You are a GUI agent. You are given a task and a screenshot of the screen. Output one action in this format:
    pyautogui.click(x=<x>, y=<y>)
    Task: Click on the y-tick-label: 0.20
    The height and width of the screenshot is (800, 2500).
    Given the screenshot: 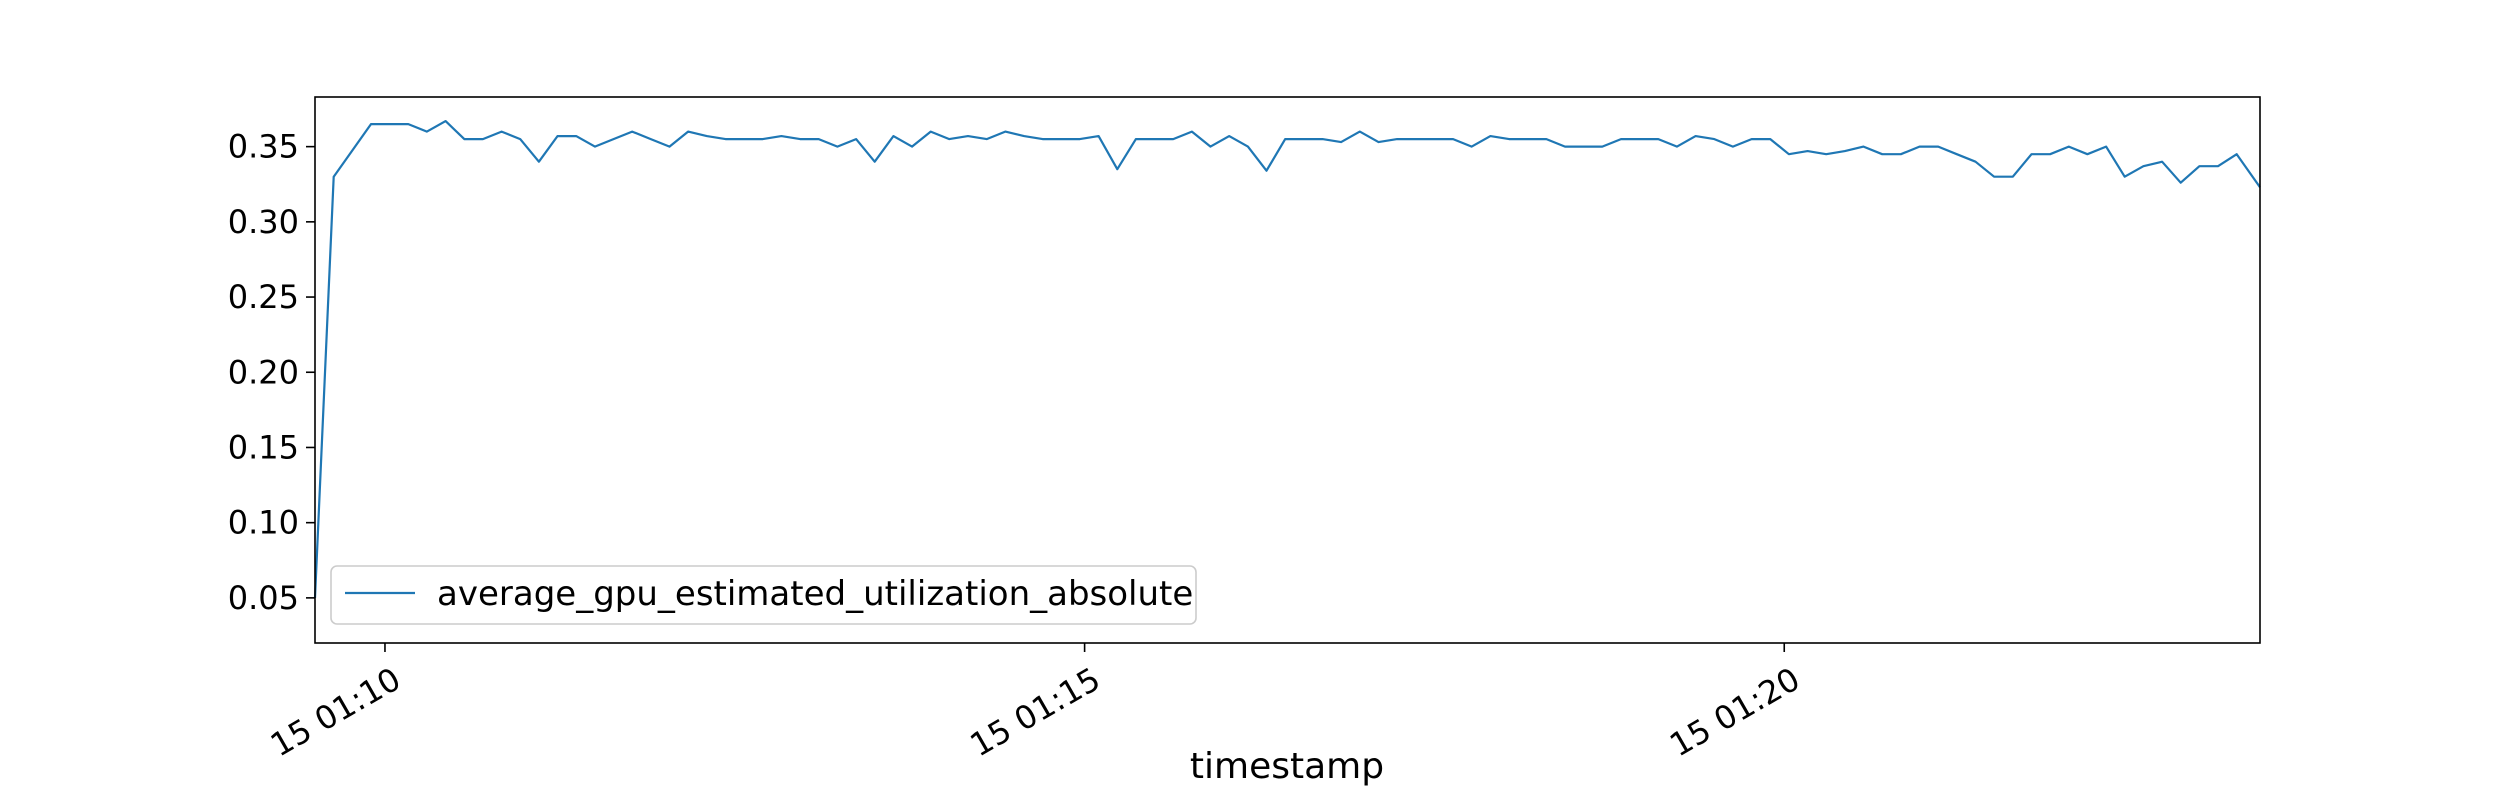 What is the action you would take?
    pyautogui.click(x=263, y=372)
    